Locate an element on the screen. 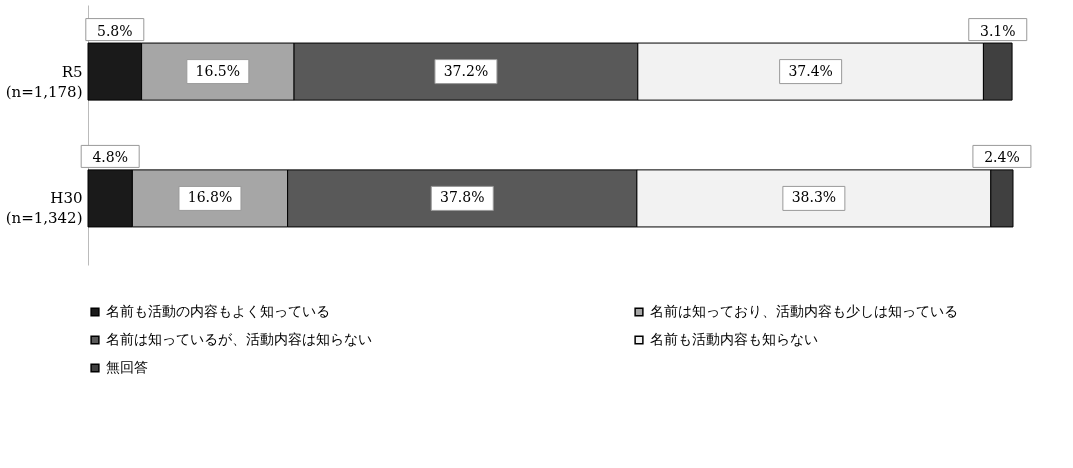 Image resolution: width=1073 pixels, height=468 pixels. data-label: 16.8% is located at coordinates (210, 197).